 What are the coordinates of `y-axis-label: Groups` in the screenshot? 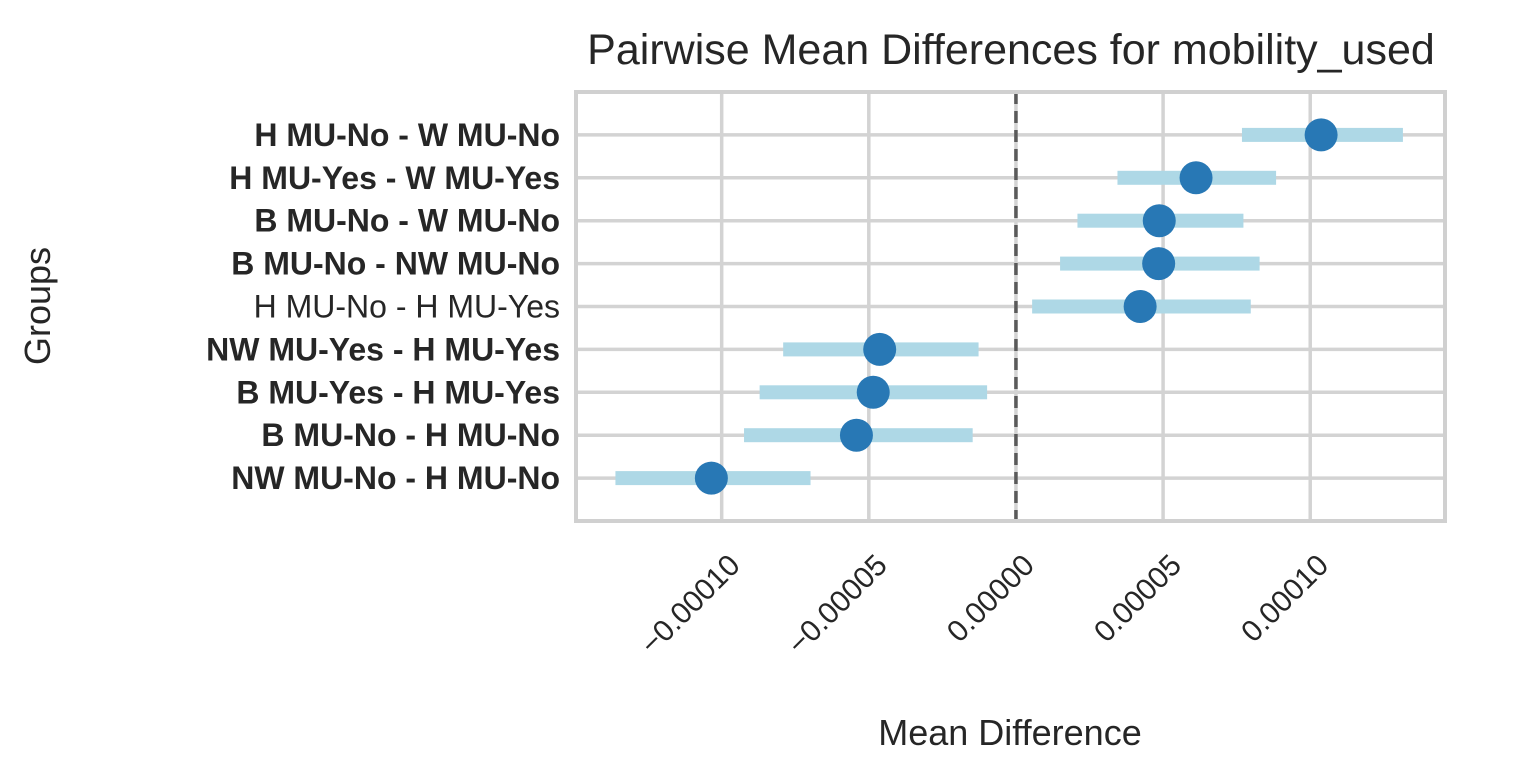 It's located at (37, 306).